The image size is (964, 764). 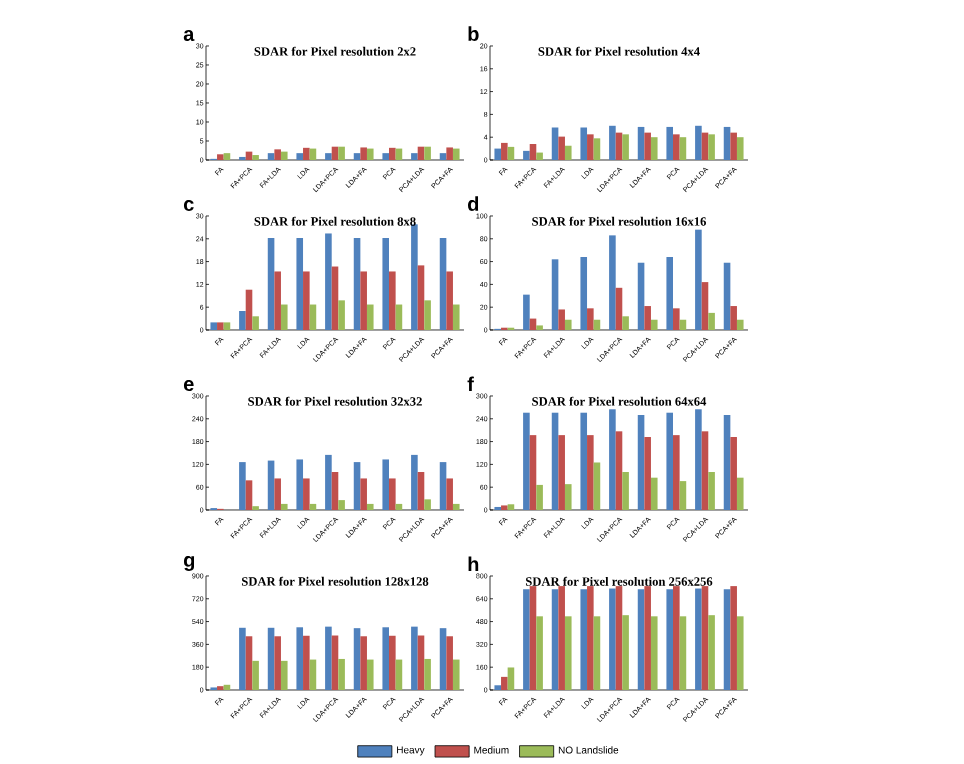 I want to click on text: d, so click(x=473, y=203).